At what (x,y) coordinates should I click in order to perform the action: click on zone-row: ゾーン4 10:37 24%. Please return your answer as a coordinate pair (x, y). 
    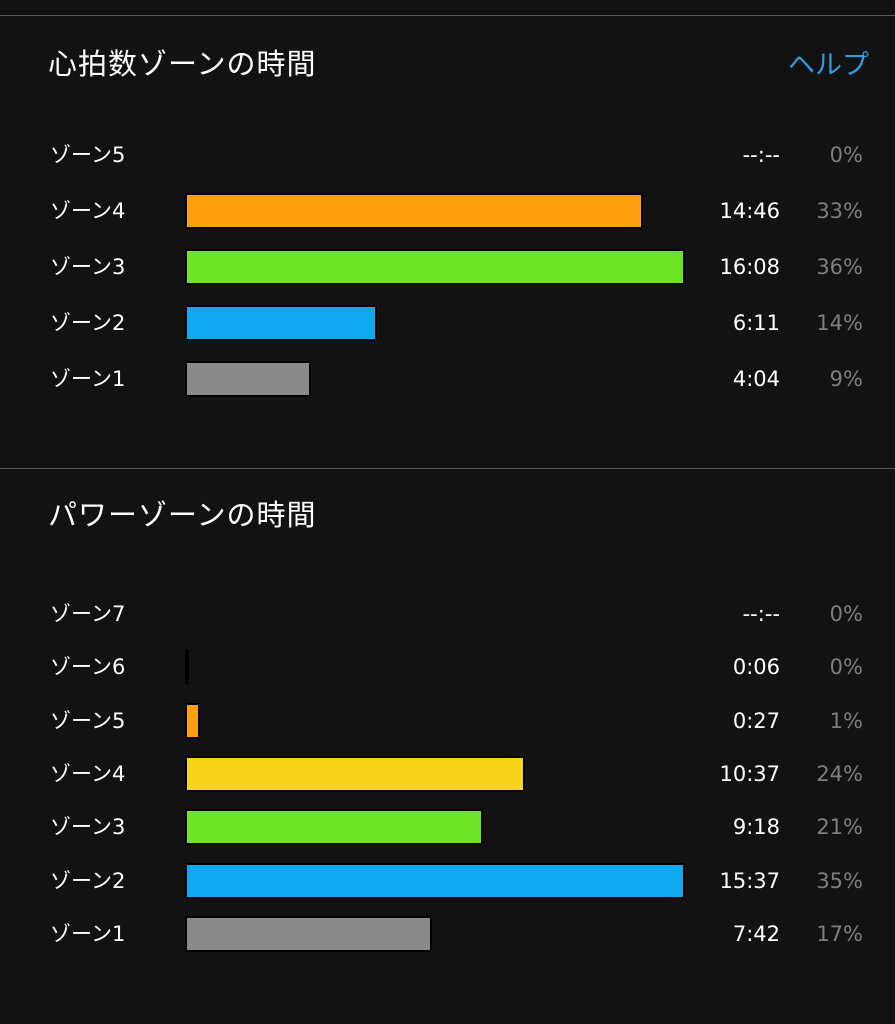
    Looking at the image, I should click on (447, 774).